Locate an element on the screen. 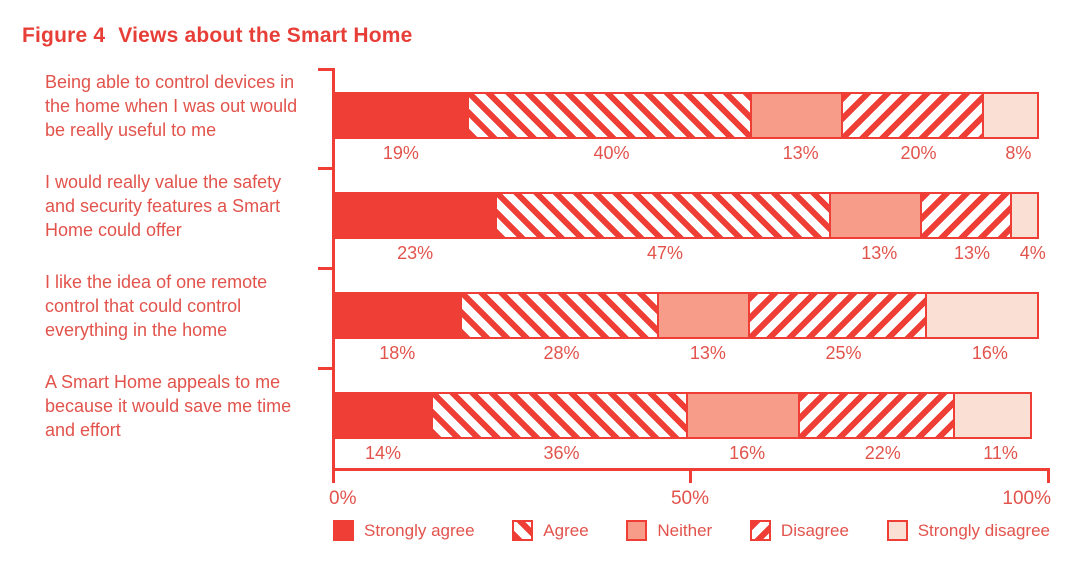 The image size is (1080, 575). x-axis-label-50: 50% is located at coordinates (690, 498).